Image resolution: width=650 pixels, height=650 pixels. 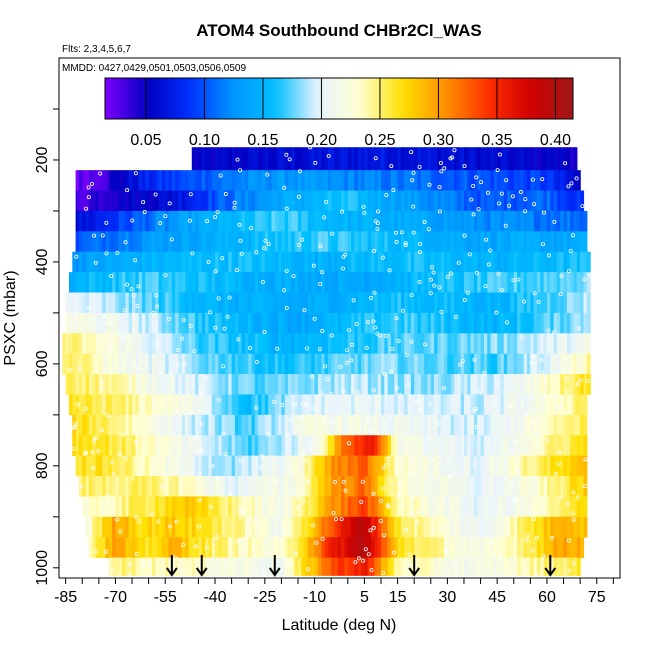 What do you see at coordinates (438, 140) in the screenshot?
I see `colorbar-tick-label: 0.30` at bounding box center [438, 140].